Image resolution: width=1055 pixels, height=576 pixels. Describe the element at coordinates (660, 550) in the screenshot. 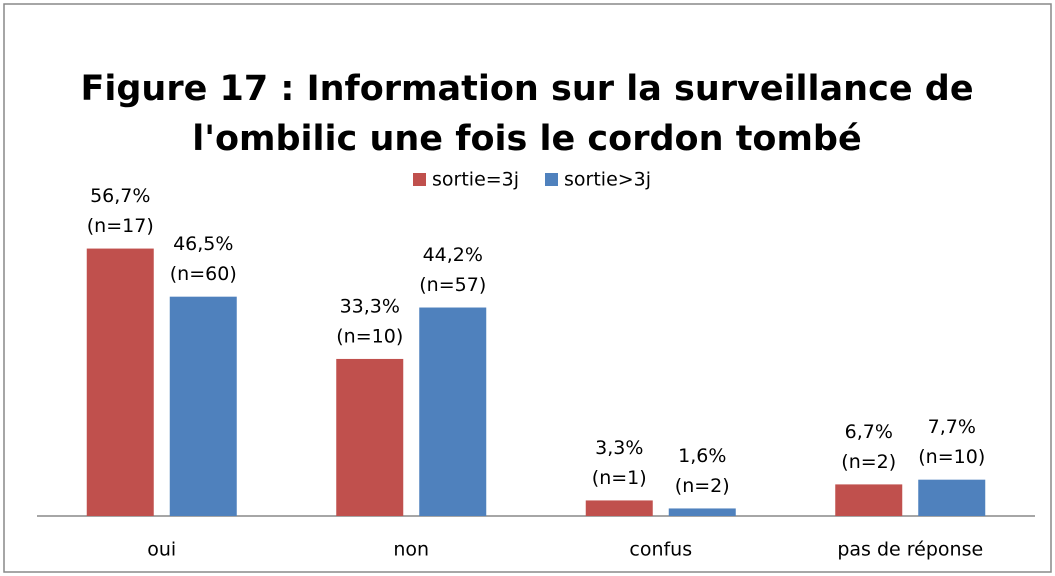

I see `x-tick-label: confus` at that location.